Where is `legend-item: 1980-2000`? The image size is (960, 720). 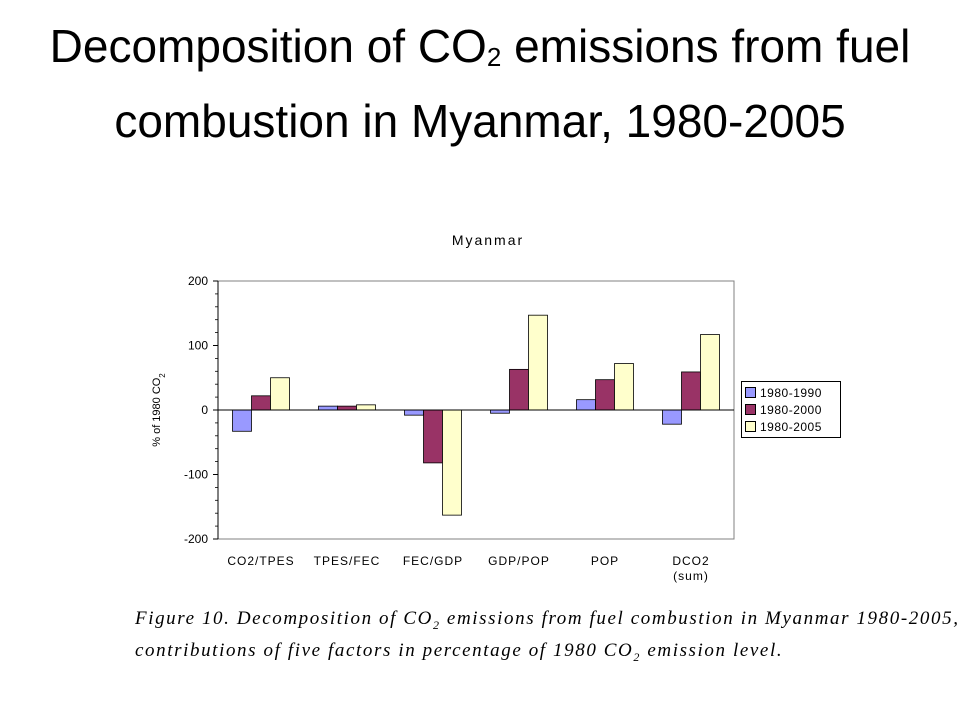 legend-item: 1980-2000 is located at coordinates (791, 409).